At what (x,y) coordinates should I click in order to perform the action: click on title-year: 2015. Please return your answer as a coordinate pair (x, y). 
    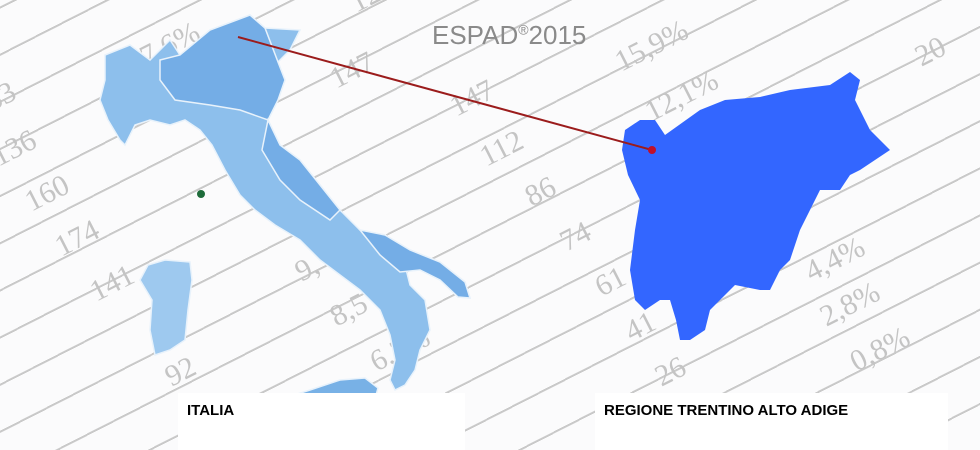
    Looking at the image, I should click on (557, 35).